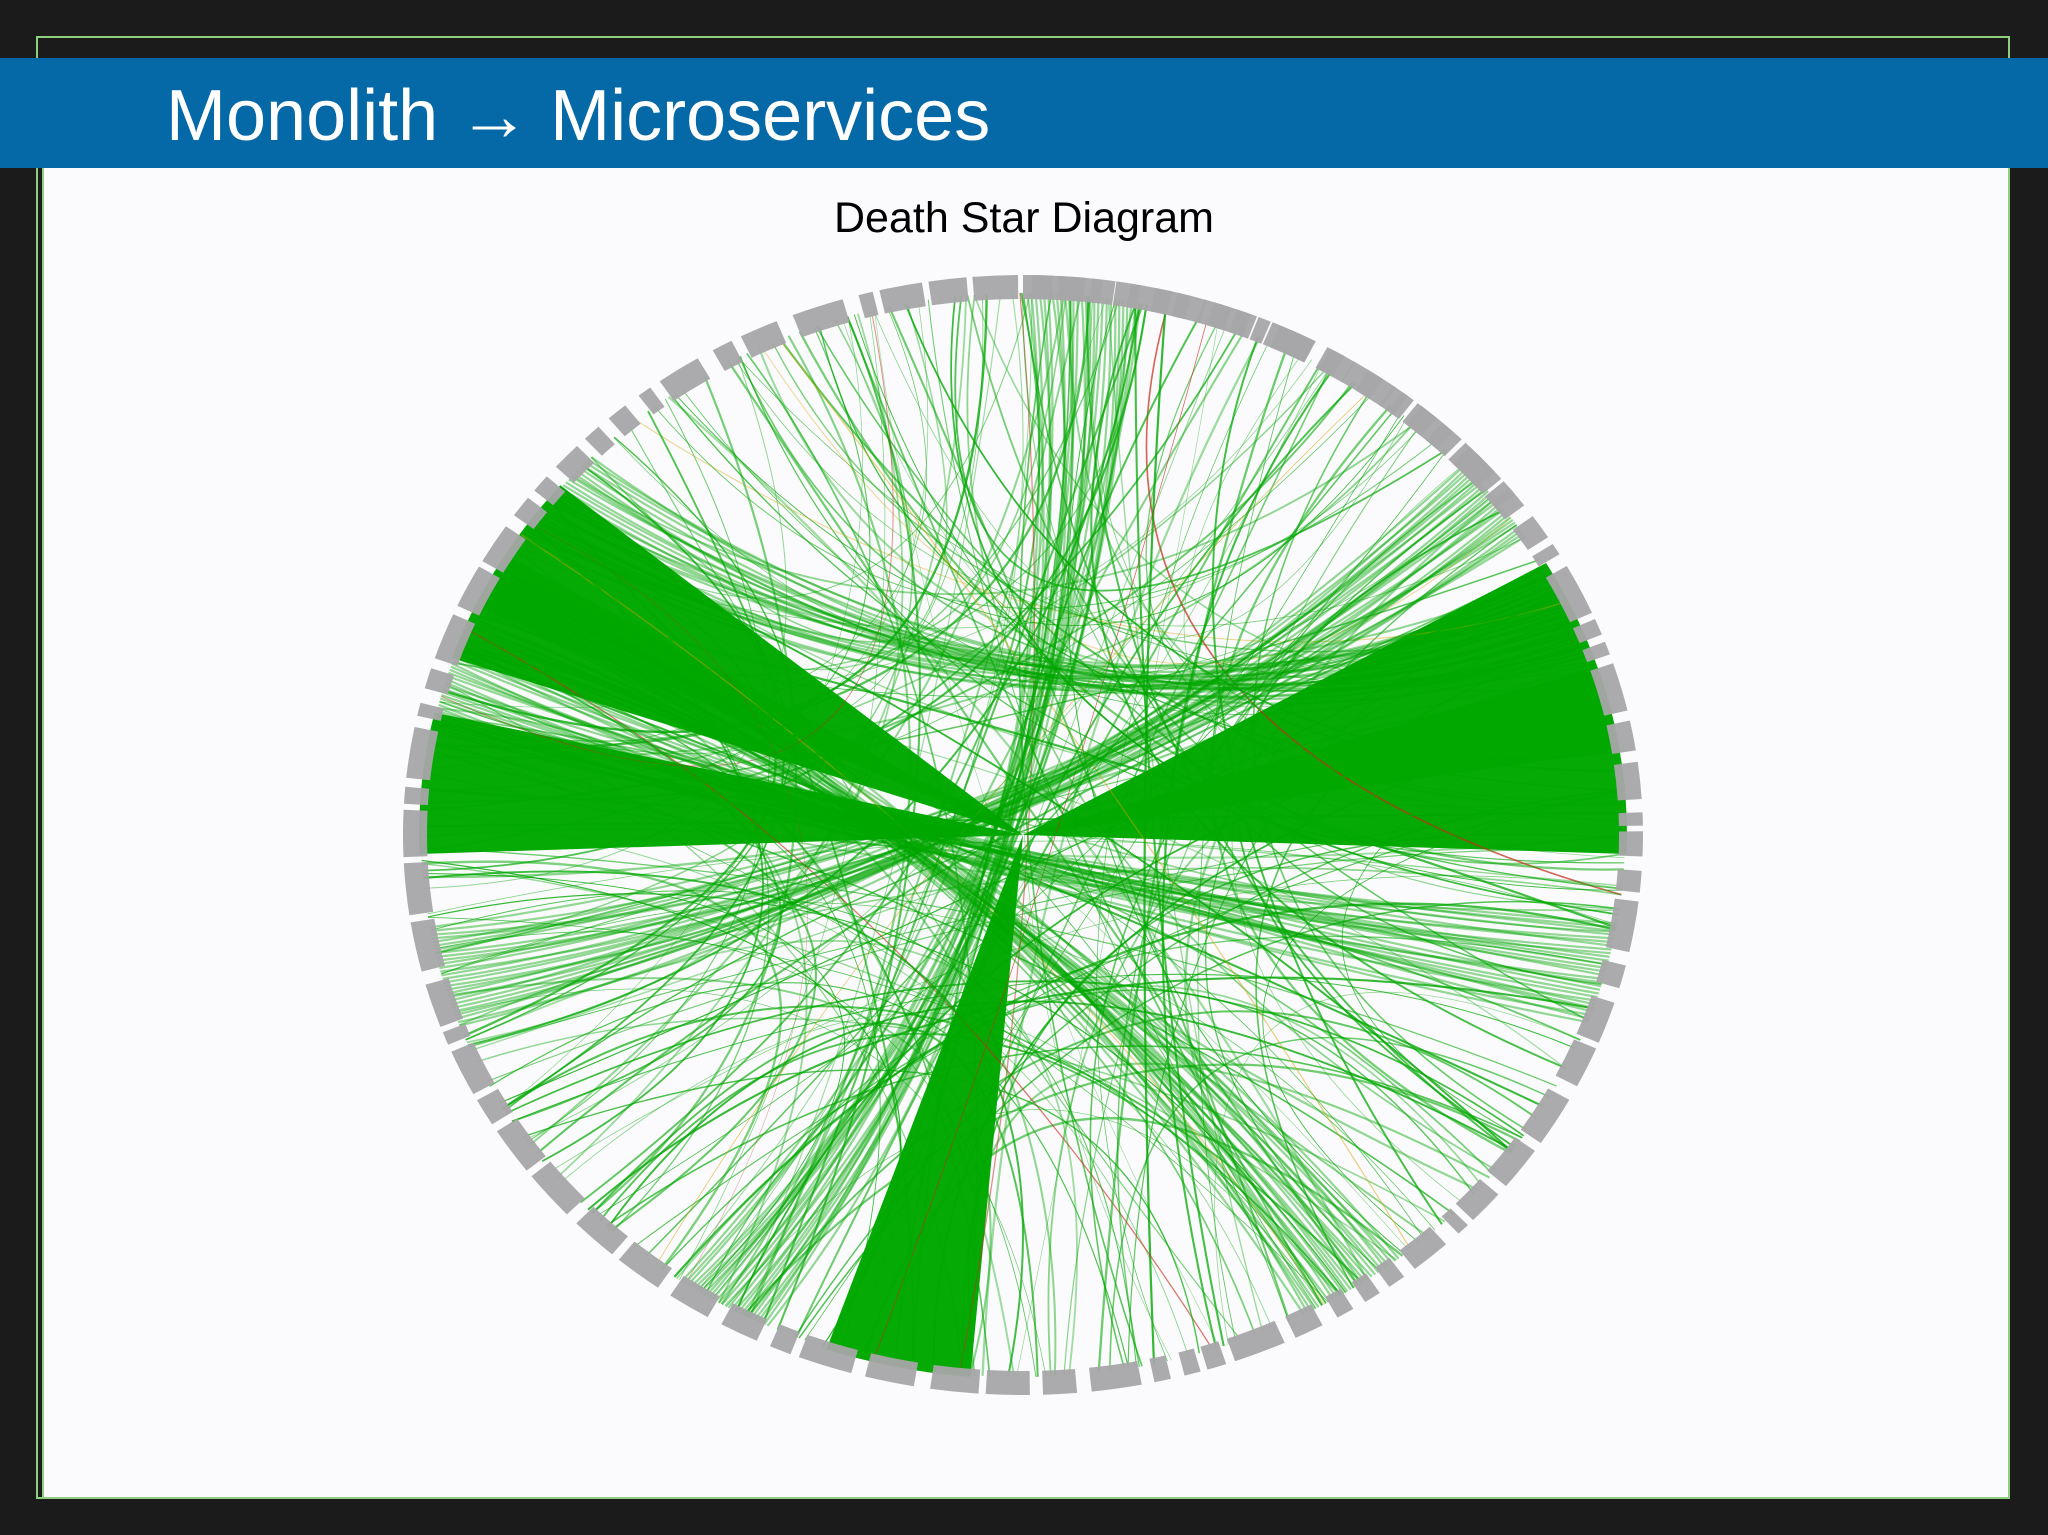 Image resolution: width=2048 pixels, height=1535 pixels. I want to click on diagram-title: Death Star Diagram, so click(1024, 218).